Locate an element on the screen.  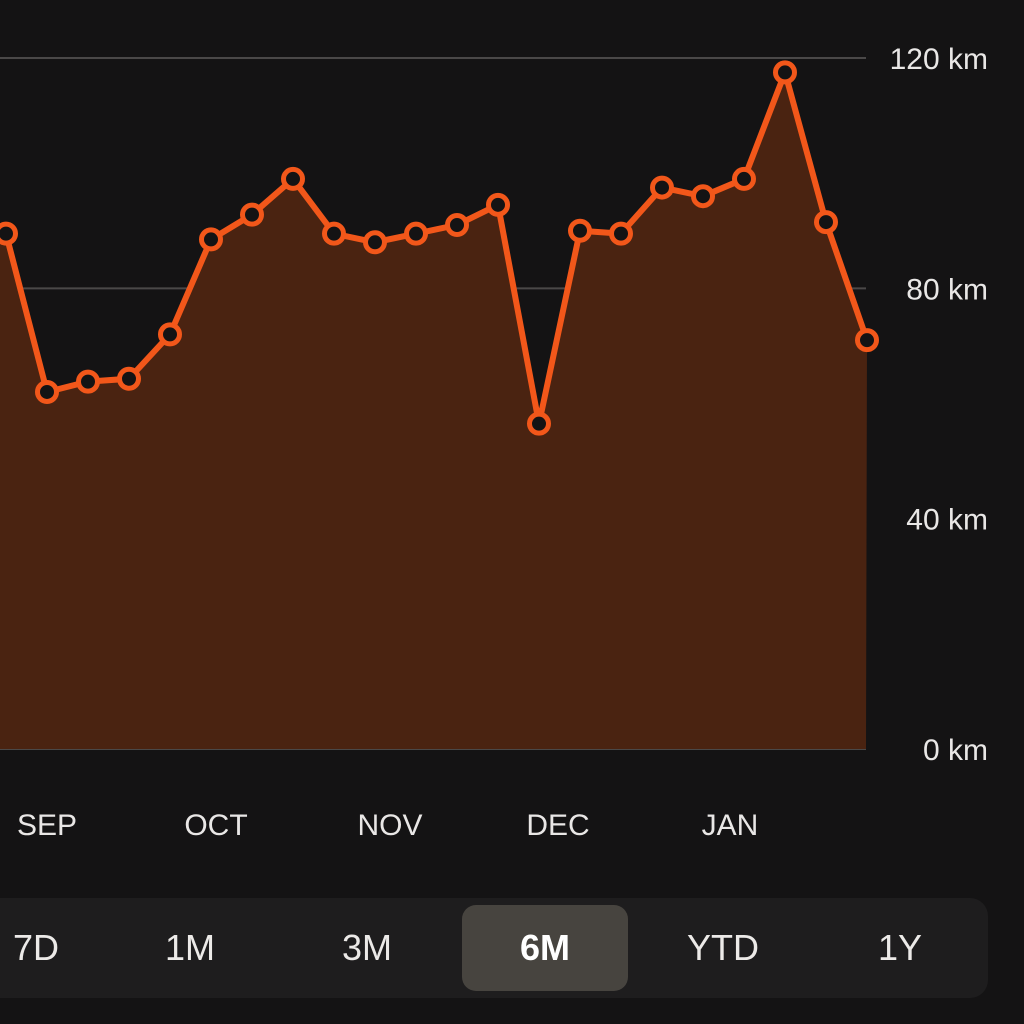
x-tick-label: DEC is located at coordinates (557, 825).